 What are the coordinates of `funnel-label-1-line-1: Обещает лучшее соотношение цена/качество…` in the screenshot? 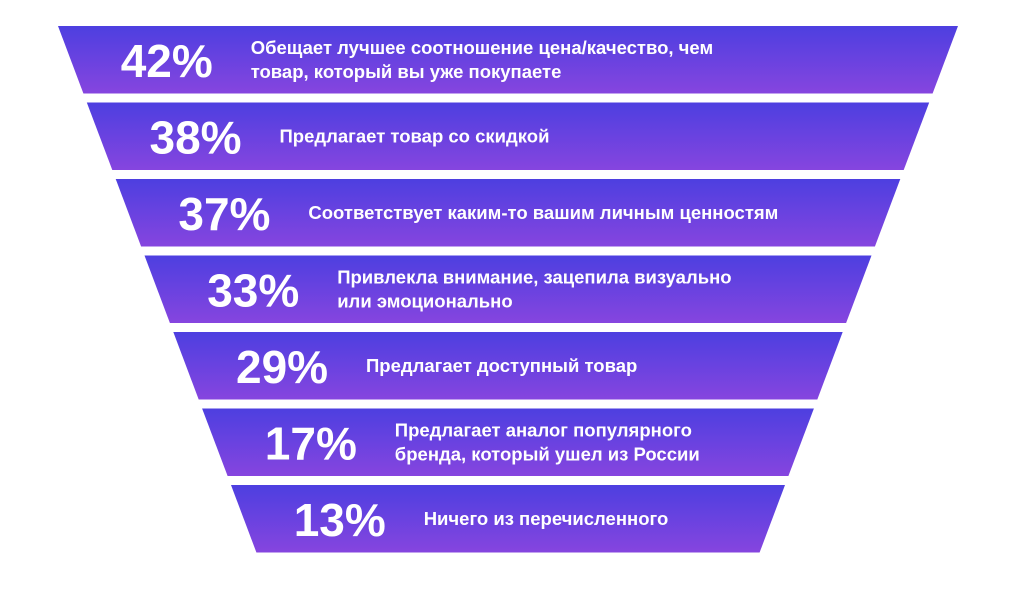 It's located at (482, 47).